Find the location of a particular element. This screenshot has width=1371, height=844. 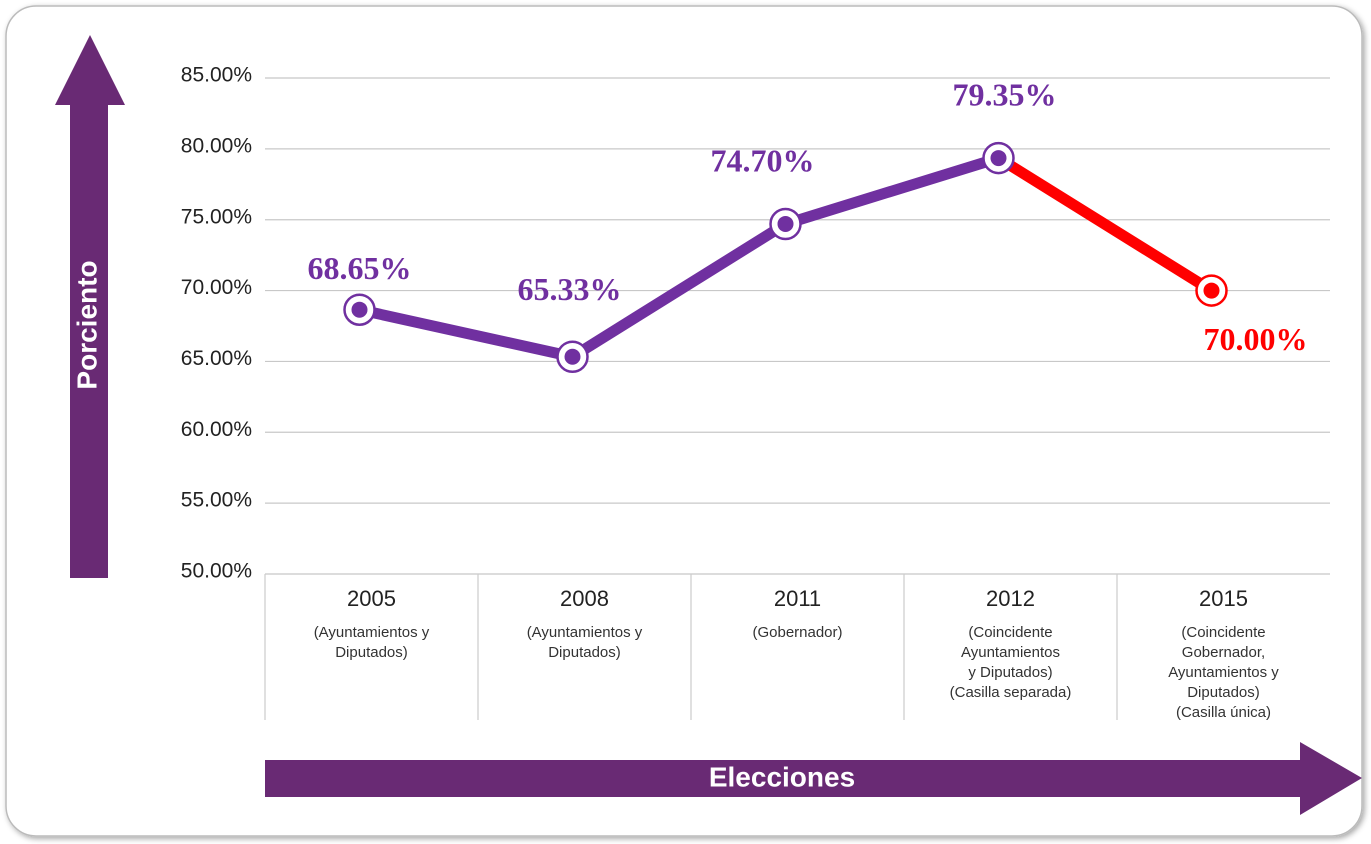

y-tick-label: 65.00% is located at coordinates (216, 358).